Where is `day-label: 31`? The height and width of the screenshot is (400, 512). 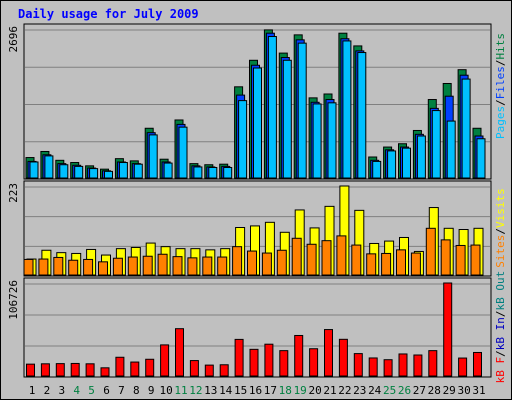 day-label: 31 is located at coordinates (478, 390).